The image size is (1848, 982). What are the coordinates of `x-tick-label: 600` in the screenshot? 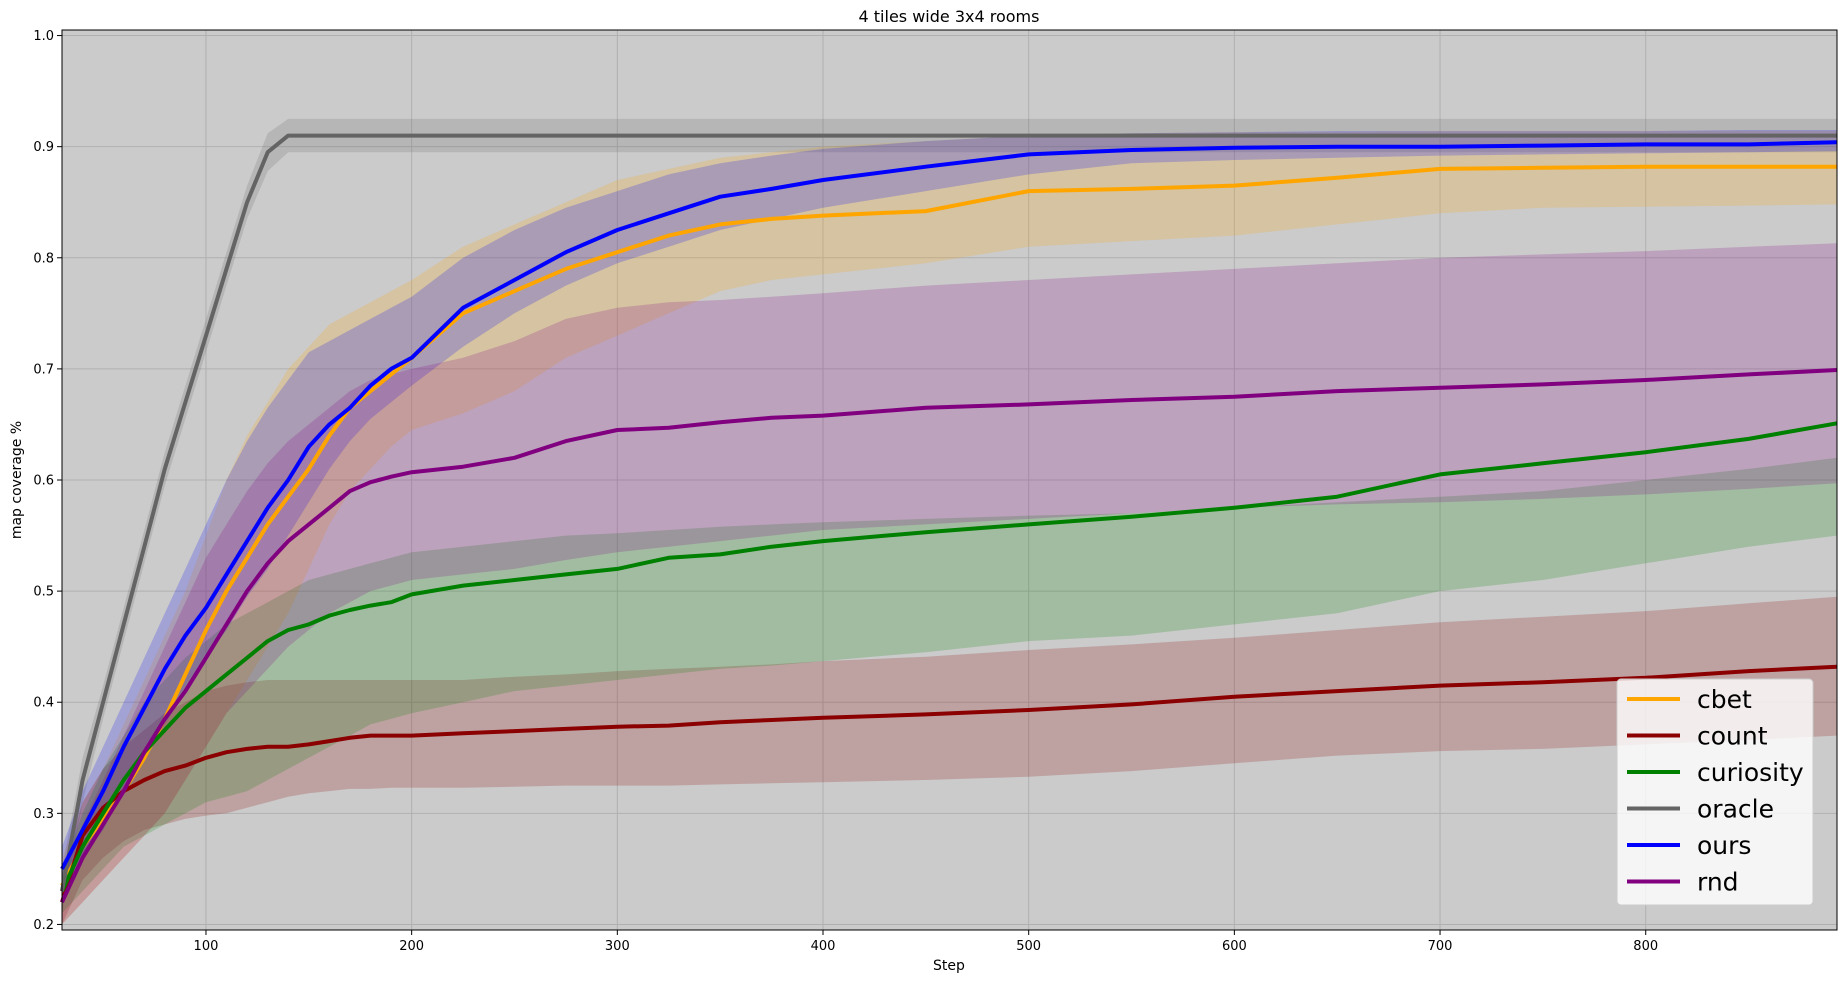 It's located at (1234, 946).